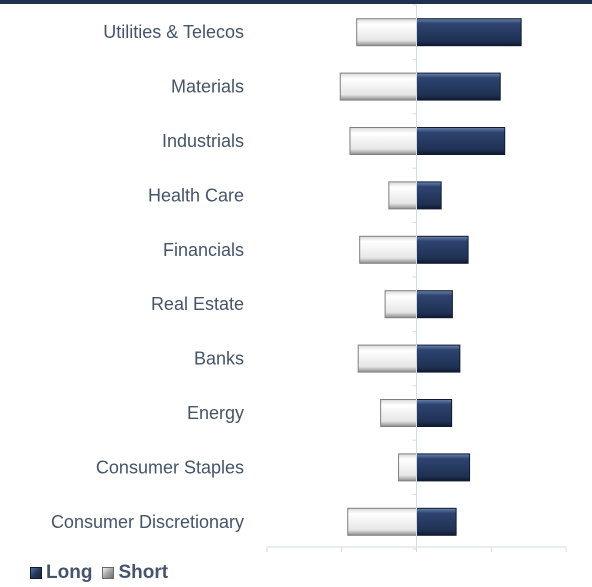 Image resolution: width=592 pixels, height=587 pixels. What do you see at coordinates (69, 572) in the screenshot?
I see `legend-long-label: Long` at bounding box center [69, 572].